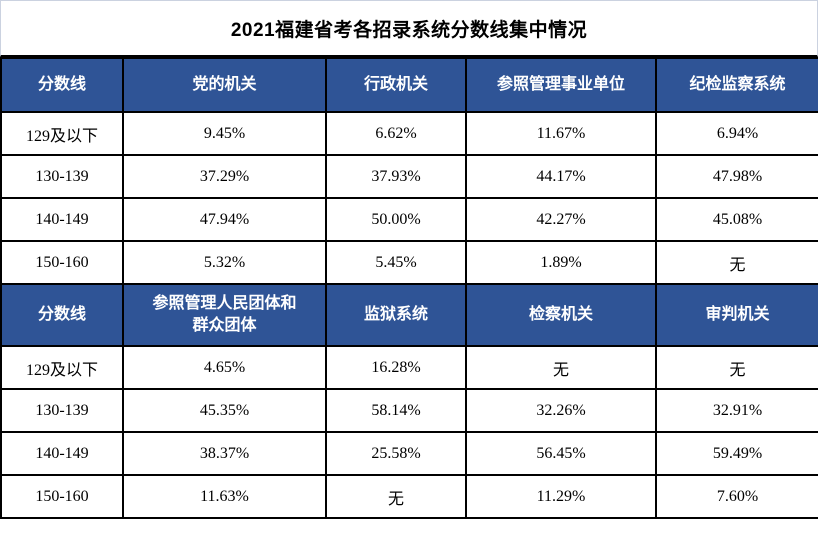 This screenshot has width=818, height=543. Describe the element at coordinates (396, 262) in the screenshot. I see `data-cell: 5.45%` at that location.